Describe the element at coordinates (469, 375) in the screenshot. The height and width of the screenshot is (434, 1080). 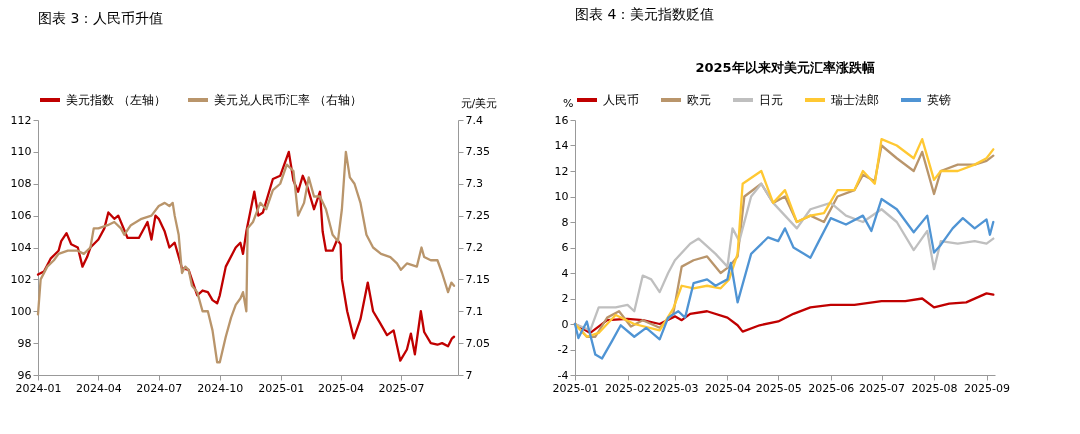
I see `y2-tick-label: 7` at that location.